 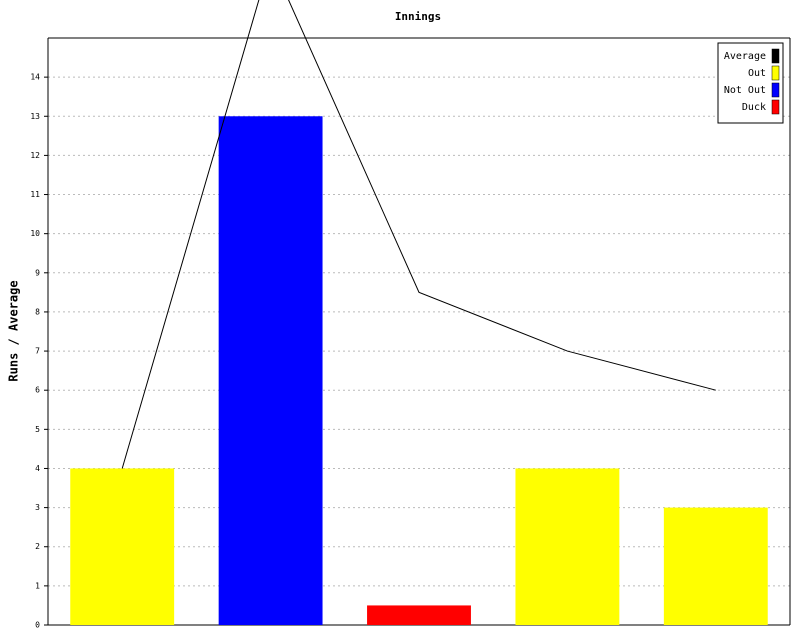 What do you see at coordinates (754, 107) in the screenshot?
I see `legend-label: Duck` at bounding box center [754, 107].